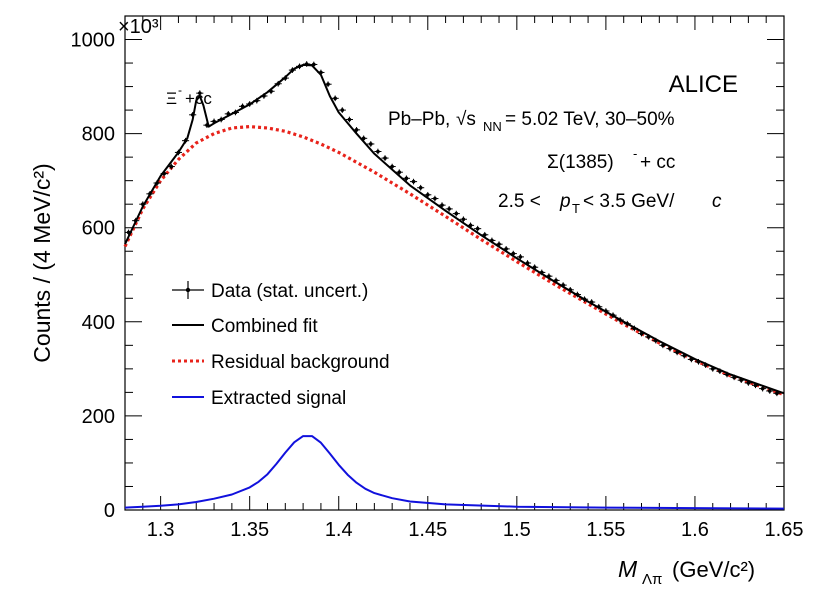 This screenshot has width=830, height=599. Describe the element at coordinates (188, 290) in the screenshot. I see `legend-data-marker` at that location.